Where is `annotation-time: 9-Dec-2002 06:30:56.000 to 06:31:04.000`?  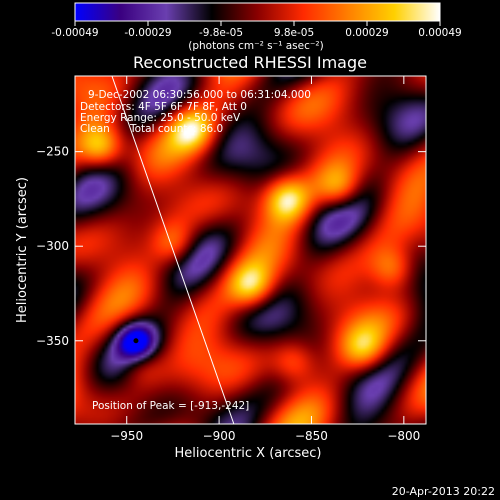 annotation-time: 9-Dec-2002 06:30:56.000 to 06:31:04.000 is located at coordinates (199, 95).